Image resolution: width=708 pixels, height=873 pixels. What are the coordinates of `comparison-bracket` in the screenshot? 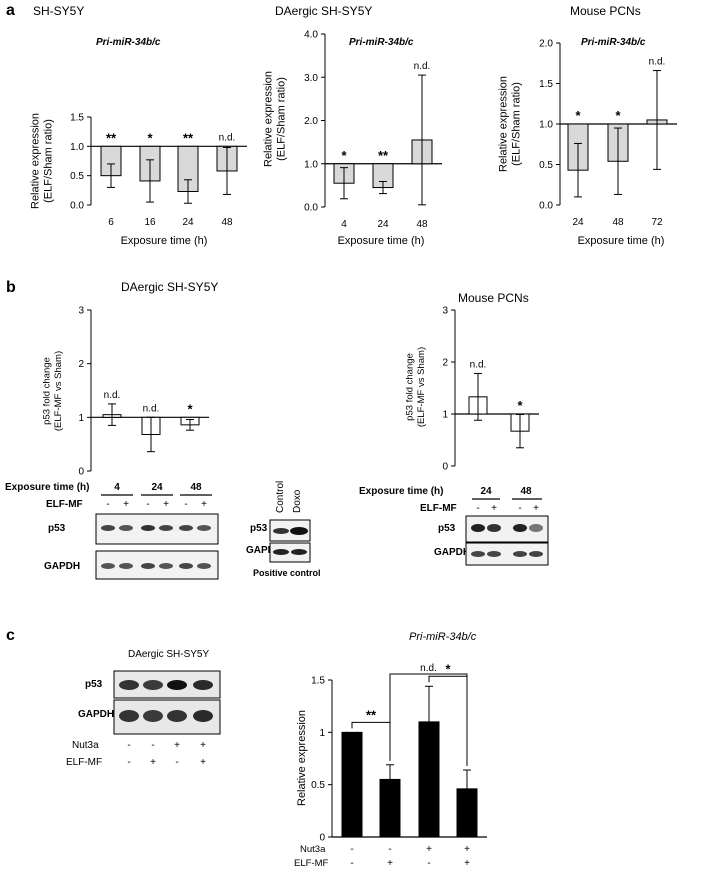 It's located at (428, 720).